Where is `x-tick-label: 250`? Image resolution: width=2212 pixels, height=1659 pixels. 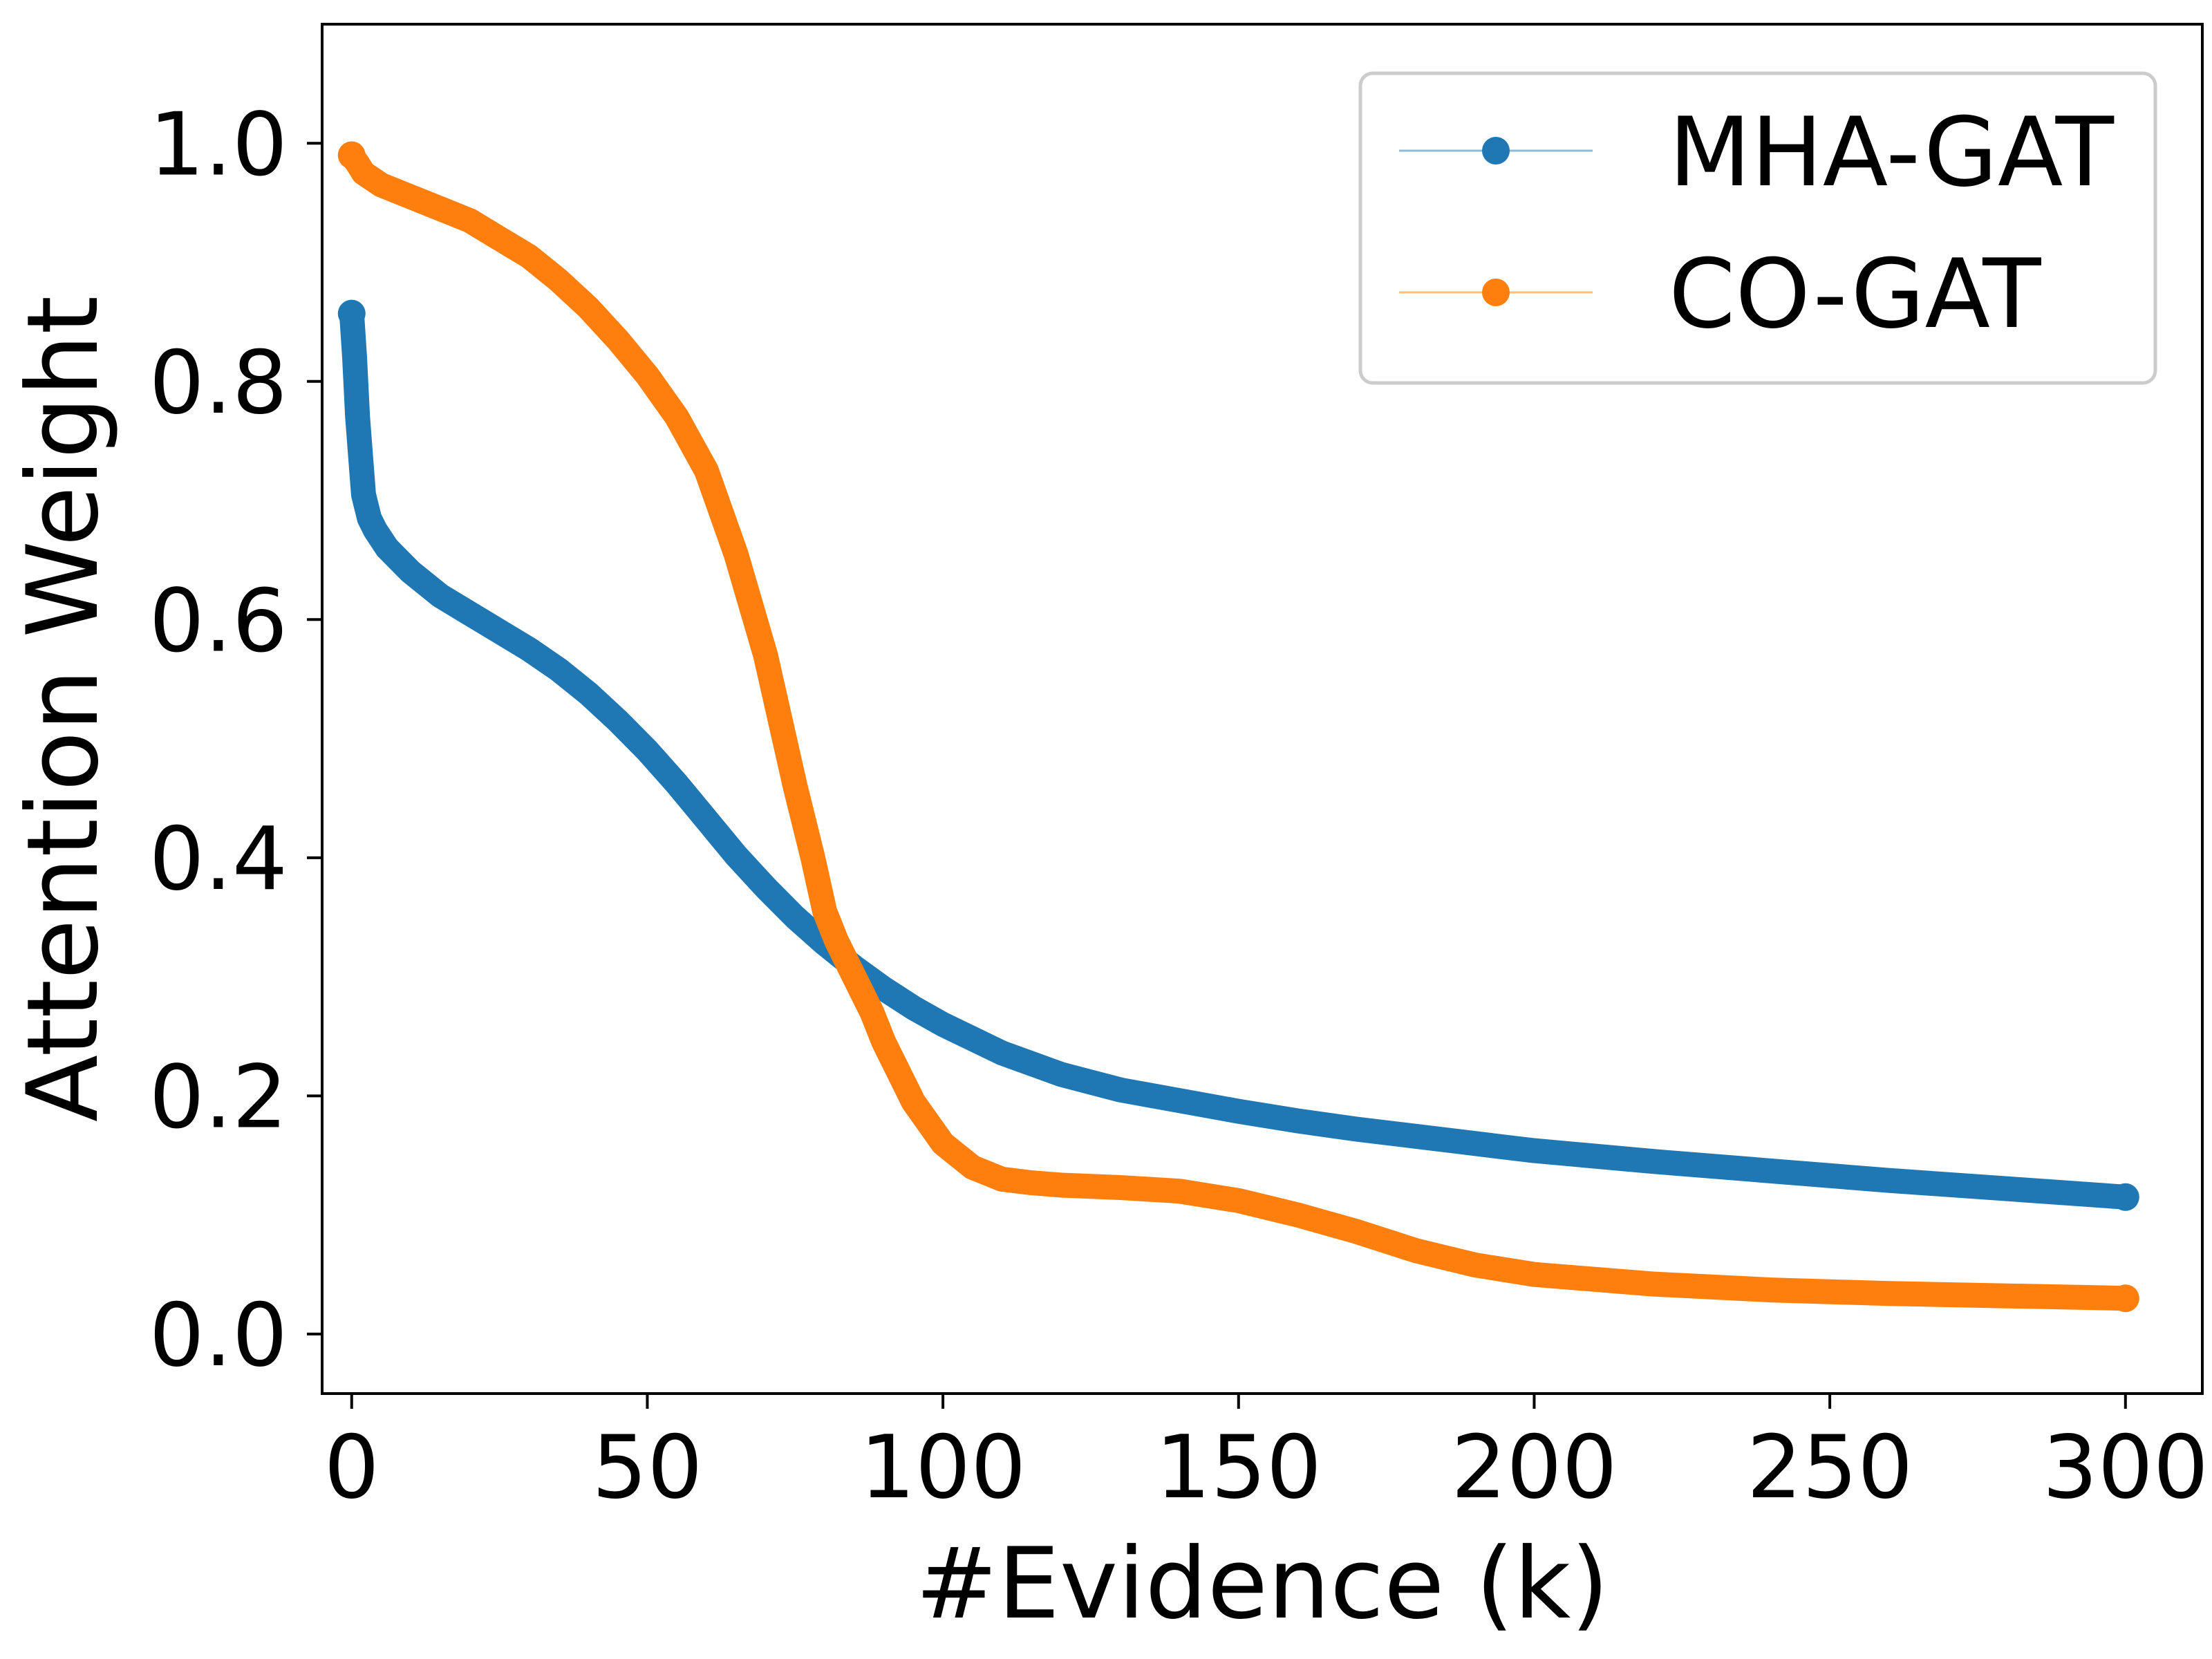 x-tick-label: 250 is located at coordinates (1830, 1467).